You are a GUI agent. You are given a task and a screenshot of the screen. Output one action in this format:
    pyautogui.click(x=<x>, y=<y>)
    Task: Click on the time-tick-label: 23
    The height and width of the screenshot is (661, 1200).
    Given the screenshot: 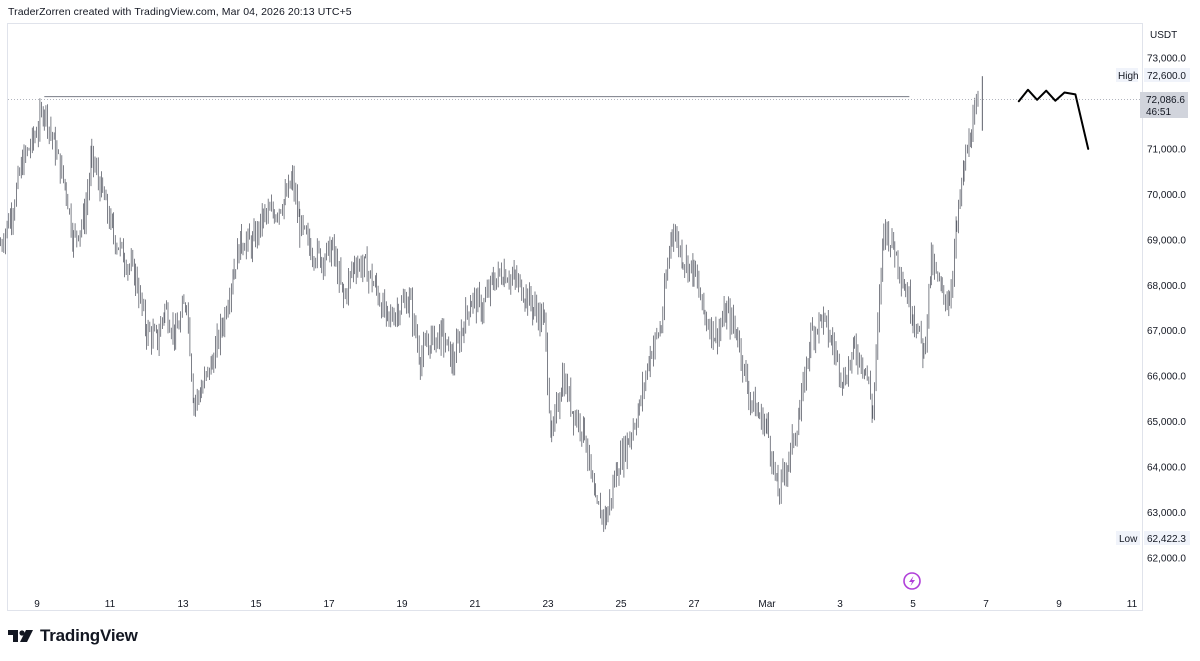 What is the action you would take?
    pyautogui.click(x=548, y=604)
    